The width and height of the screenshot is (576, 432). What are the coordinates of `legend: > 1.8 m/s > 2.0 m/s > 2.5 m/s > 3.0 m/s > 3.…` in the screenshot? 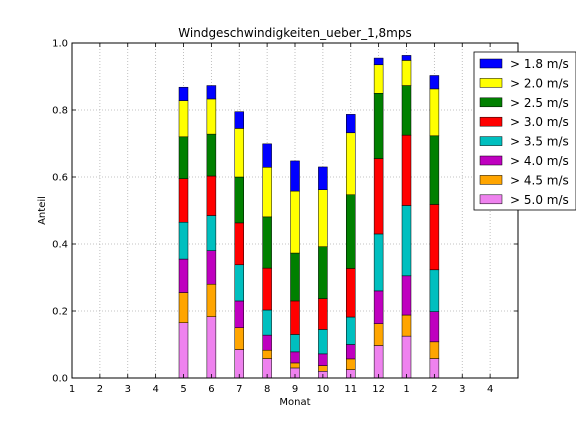 It's located at (524, 131).